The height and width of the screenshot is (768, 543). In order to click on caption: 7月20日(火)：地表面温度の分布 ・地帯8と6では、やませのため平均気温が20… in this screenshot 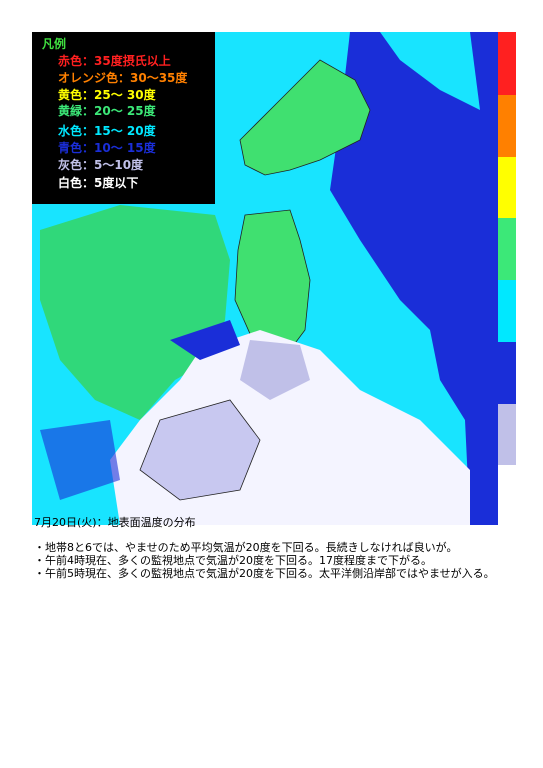, I will do `click(268, 548)`.